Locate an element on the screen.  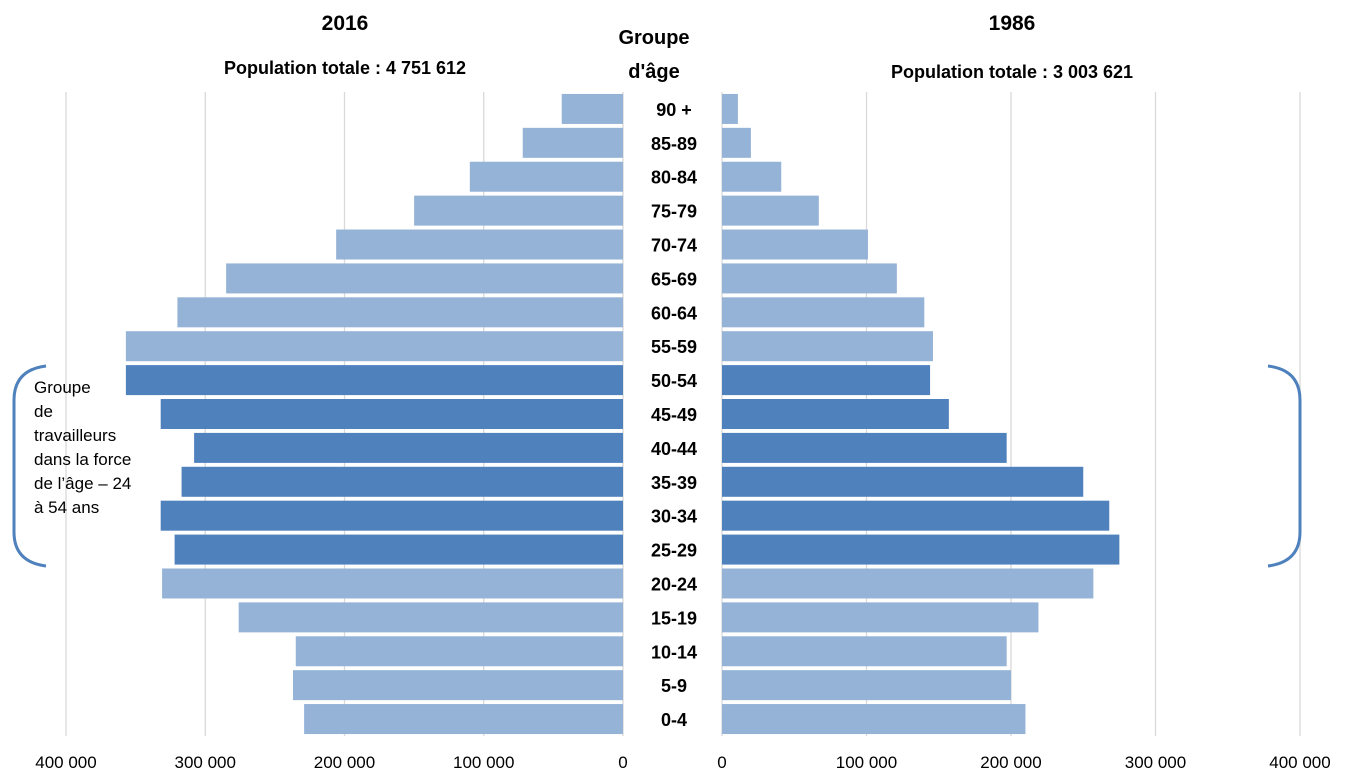
left-x-tick-label: 400 000 is located at coordinates (65, 762).